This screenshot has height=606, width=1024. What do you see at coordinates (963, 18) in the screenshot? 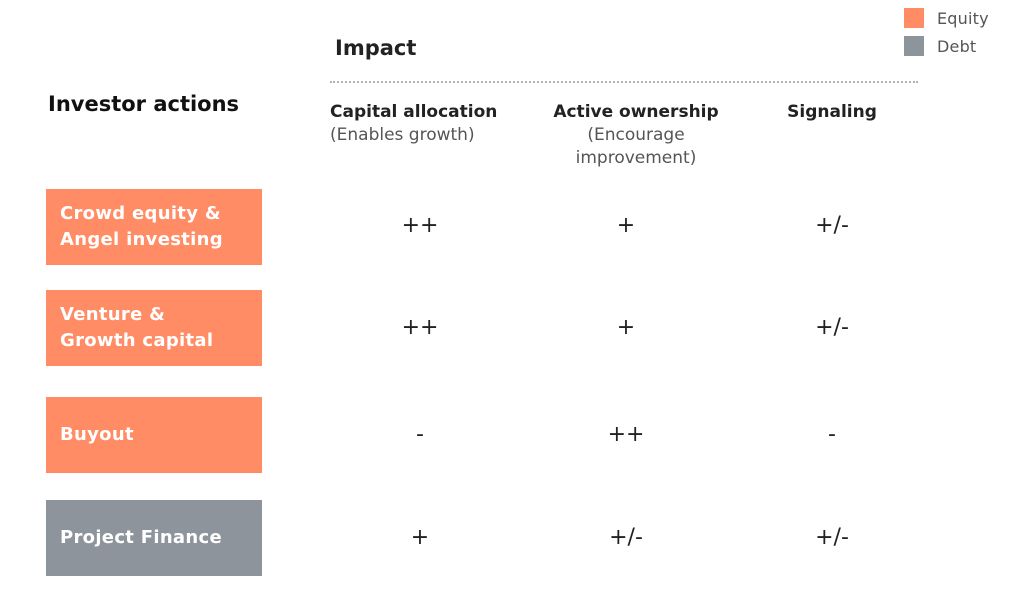
I see `legend-label-equity: Equity` at bounding box center [963, 18].